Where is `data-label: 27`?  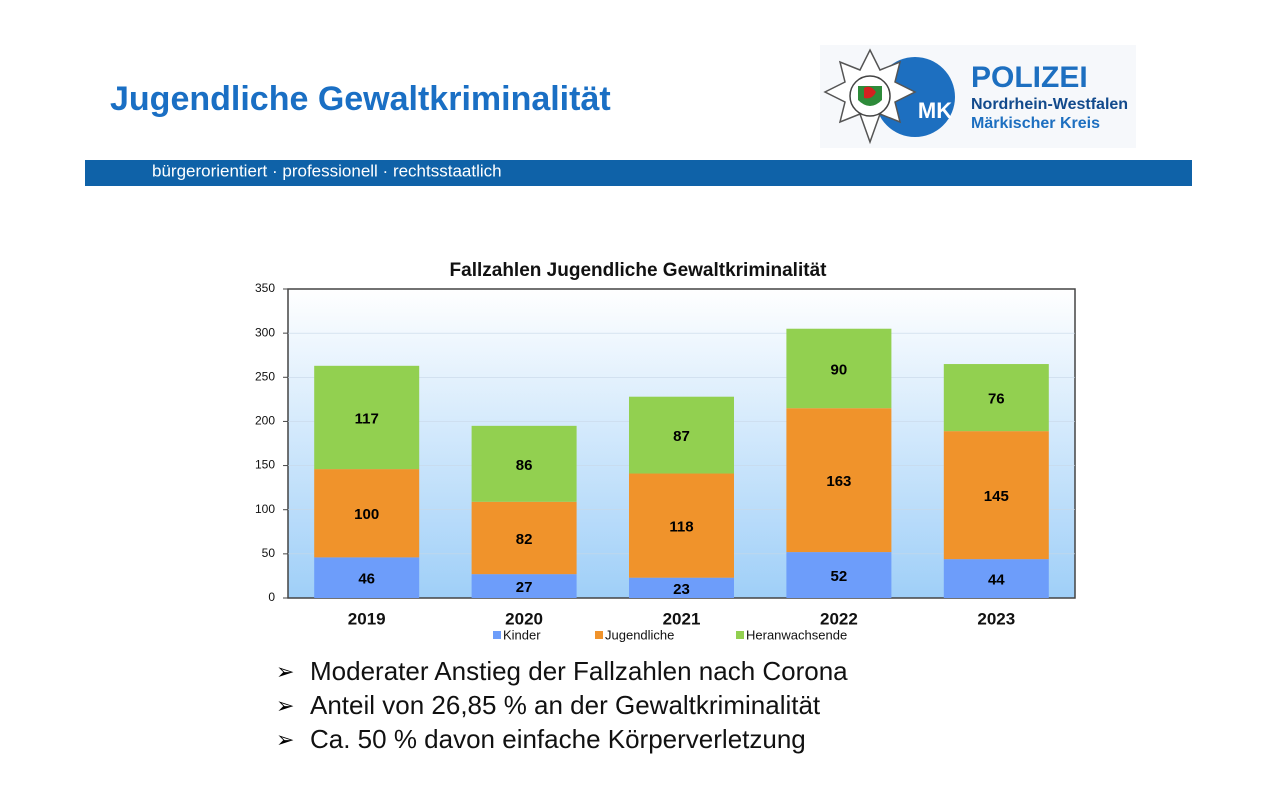 data-label: 27 is located at coordinates (524, 587).